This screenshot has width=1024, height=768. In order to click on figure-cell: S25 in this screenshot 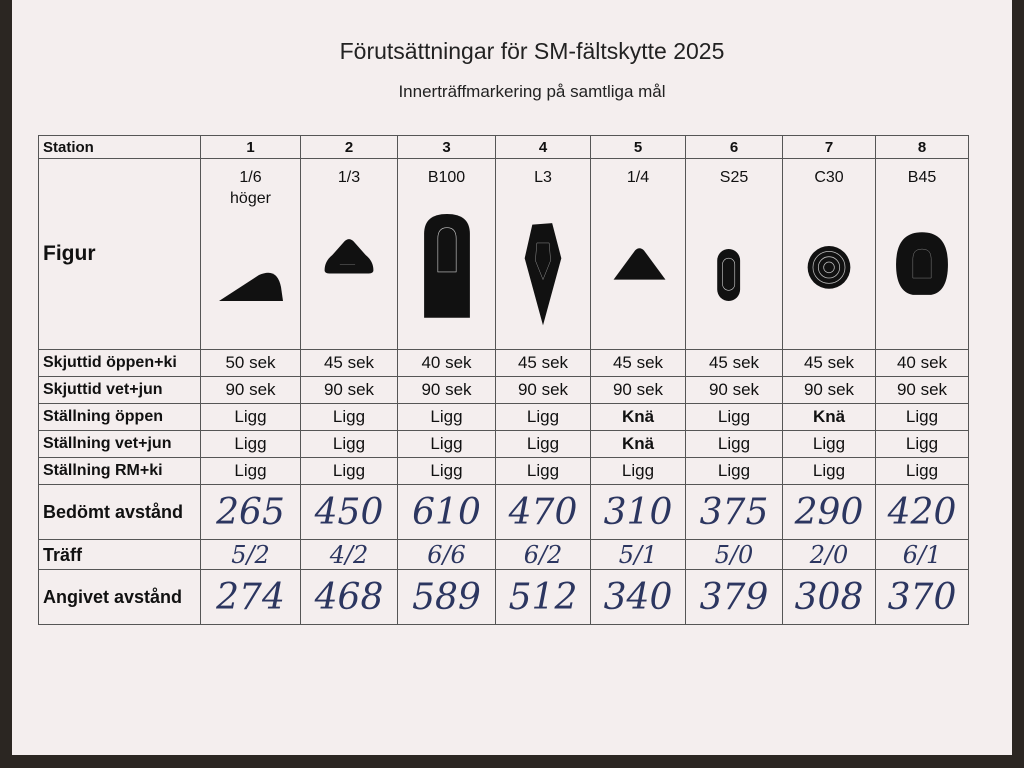, I will do `click(734, 254)`.